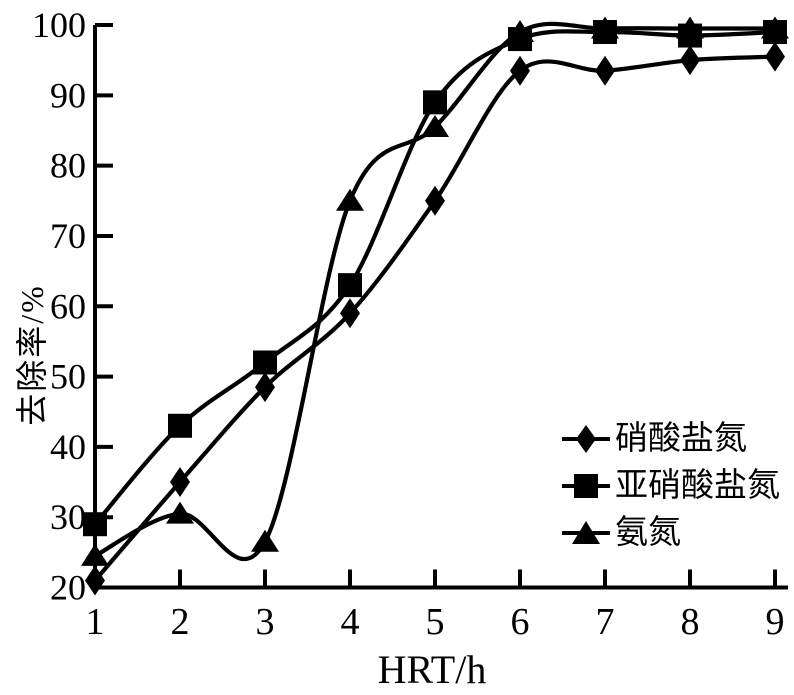 The width and height of the screenshot is (794, 695). What do you see at coordinates (435, 622) in the screenshot?
I see `x-tick-label: 5` at bounding box center [435, 622].